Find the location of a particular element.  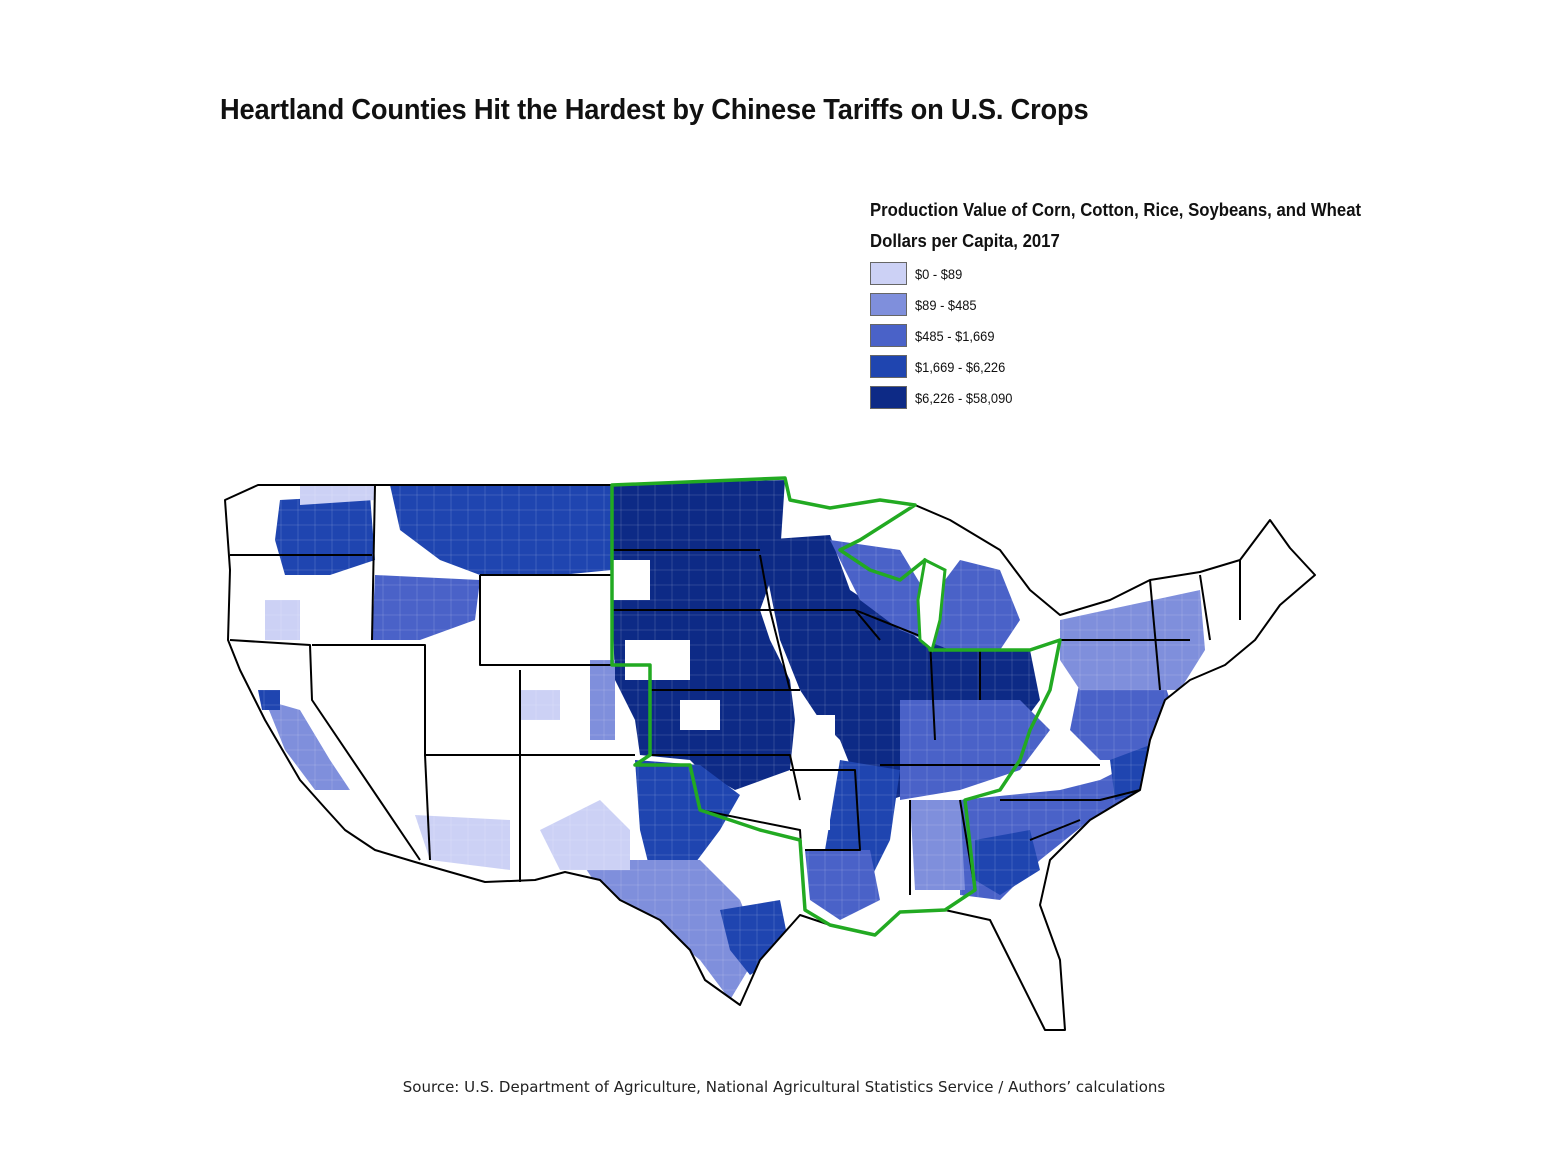

legend-item: $485 - $1,669 is located at coordinates (1134, 335).